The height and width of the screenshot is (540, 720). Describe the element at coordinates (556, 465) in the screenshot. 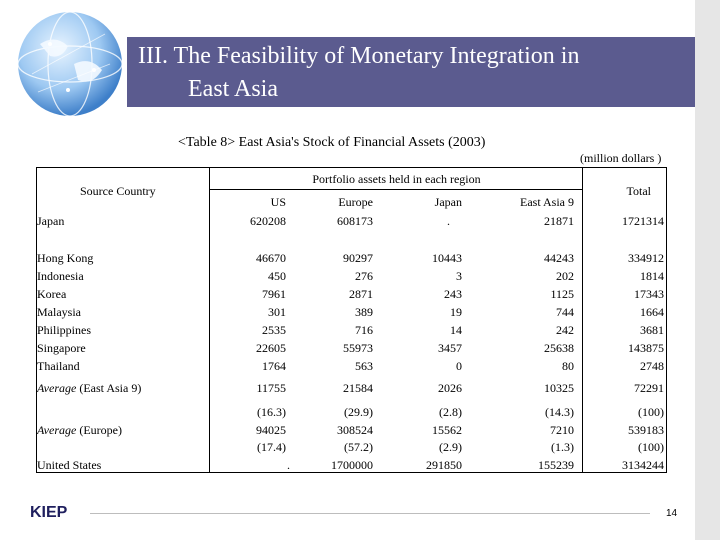

I see `us-east-asia-9: 155239` at that location.